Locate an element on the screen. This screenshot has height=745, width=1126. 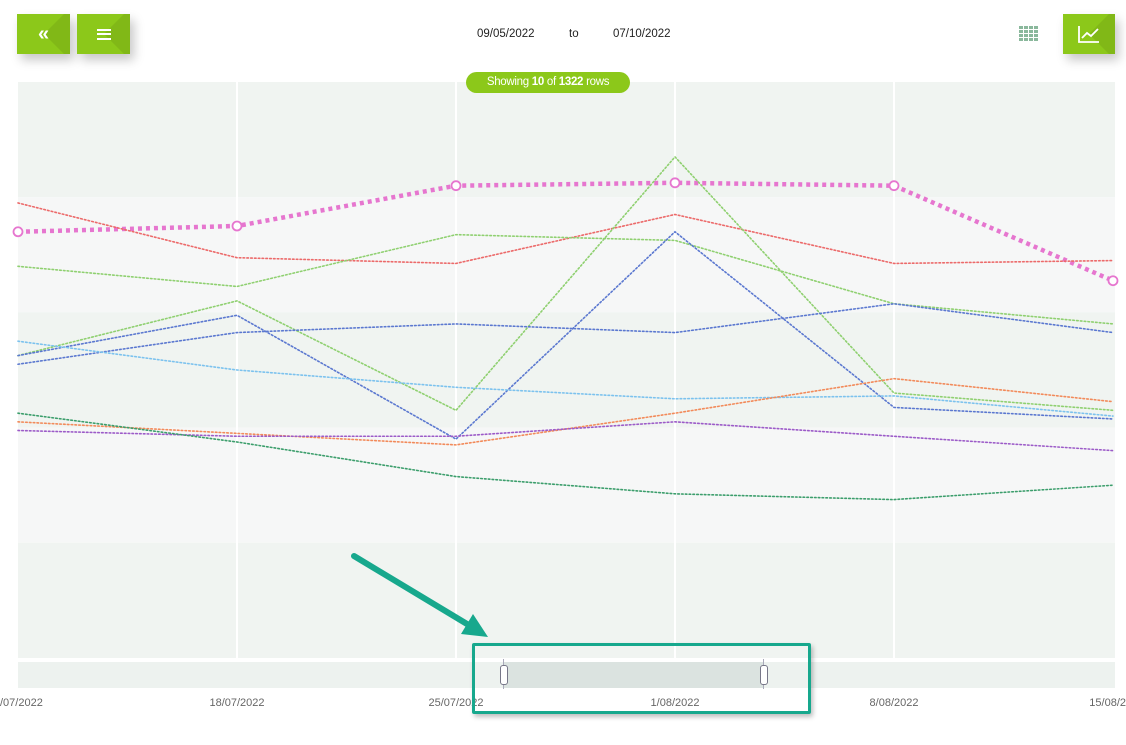
date-separator-label: to is located at coordinates (574, 34).